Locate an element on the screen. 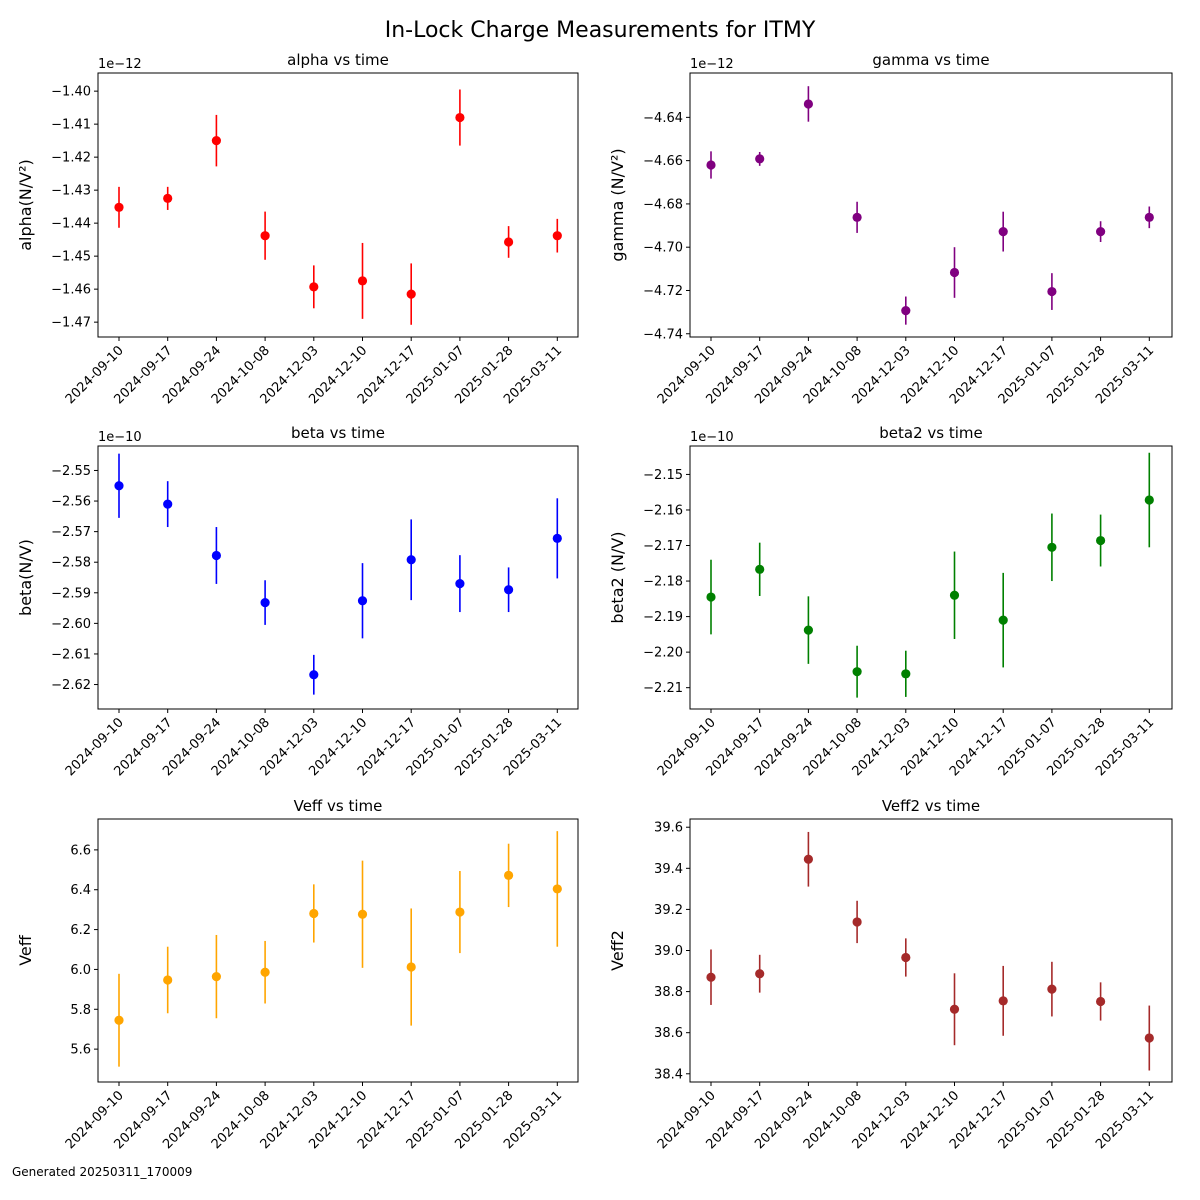 The height and width of the screenshot is (1200, 1200). y-tick-label: 38.6 is located at coordinates (668, 1033).